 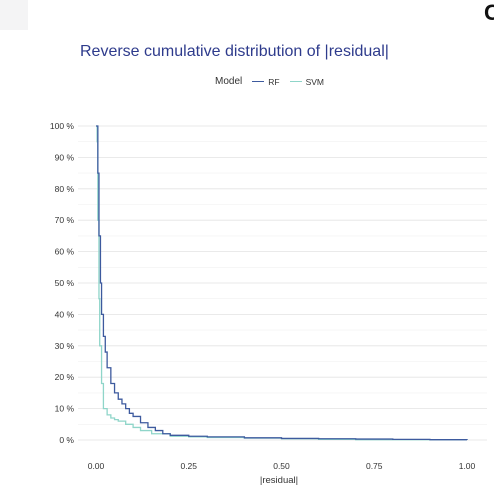 I want to click on y-tick-label: 10 %, so click(x=65, y=409).